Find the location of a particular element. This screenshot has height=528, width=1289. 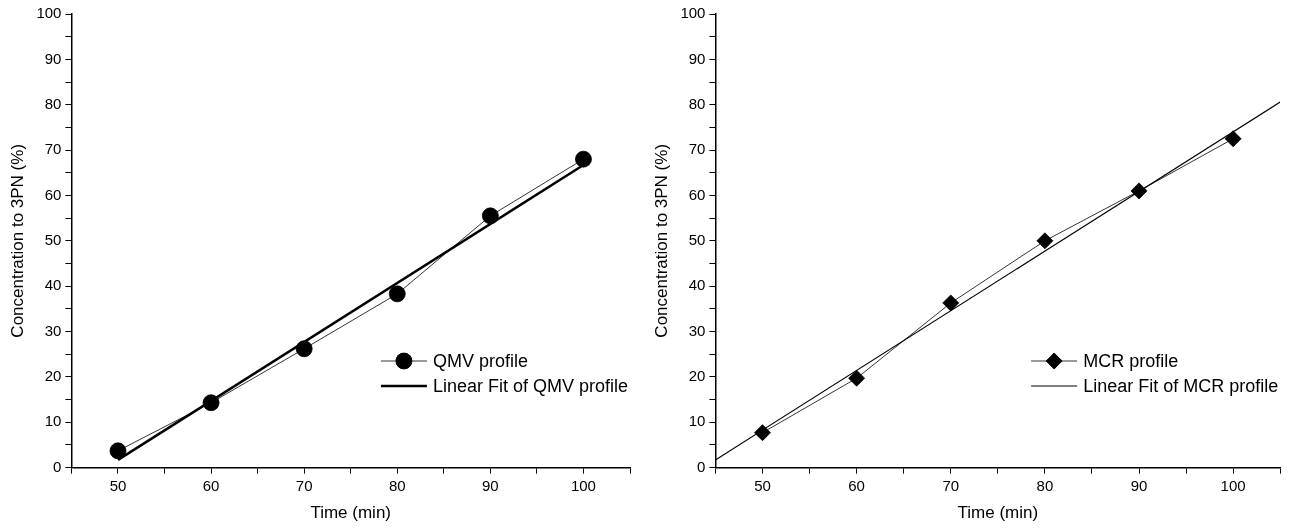

legend-label: Linear Fit of QMV profile is located at coordinates (530, 385).